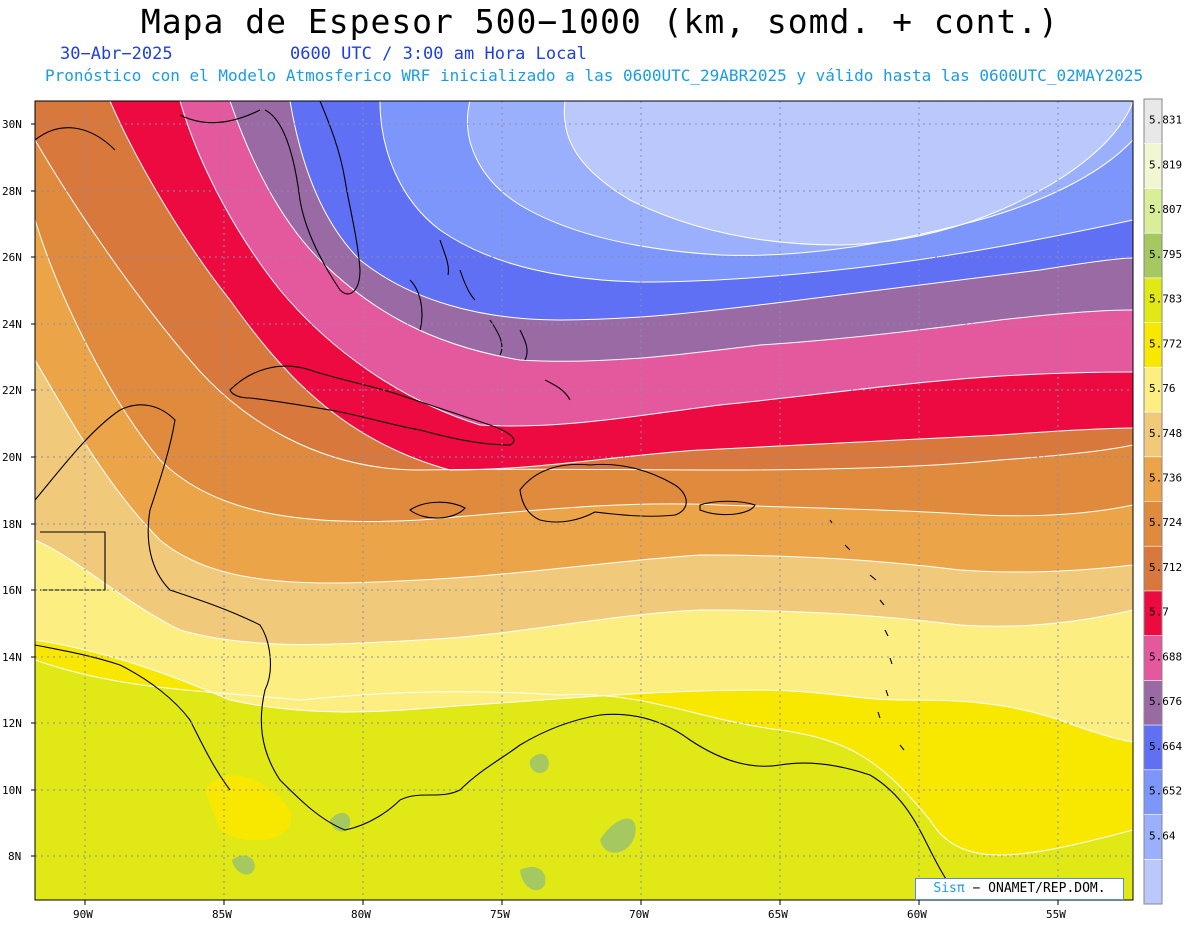 The height and width of the screenshot is (927, 1200). What do you see at coordinates (222, 914) in the screenshot?
I see `lon-label: 85W` at bounding box center [222, 914].